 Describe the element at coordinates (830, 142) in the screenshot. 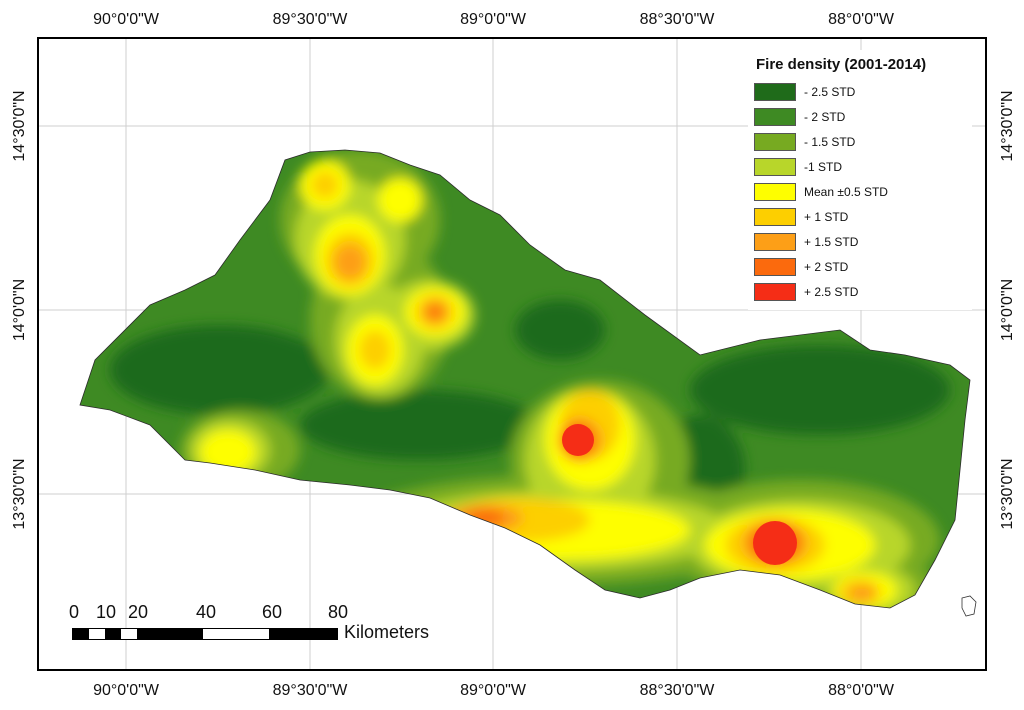

I see `legend-label: - 1.5 STD` at that location.